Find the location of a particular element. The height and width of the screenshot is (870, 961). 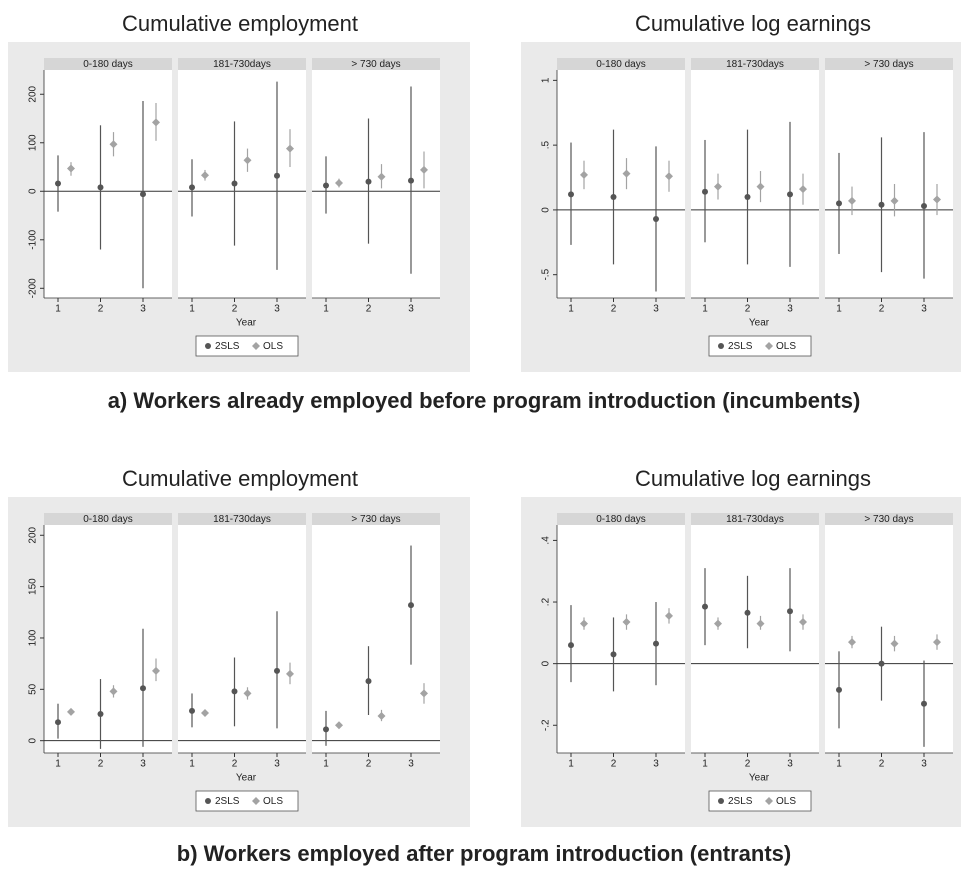

y-tick-label: 200 is located at coordinates (33, 93).